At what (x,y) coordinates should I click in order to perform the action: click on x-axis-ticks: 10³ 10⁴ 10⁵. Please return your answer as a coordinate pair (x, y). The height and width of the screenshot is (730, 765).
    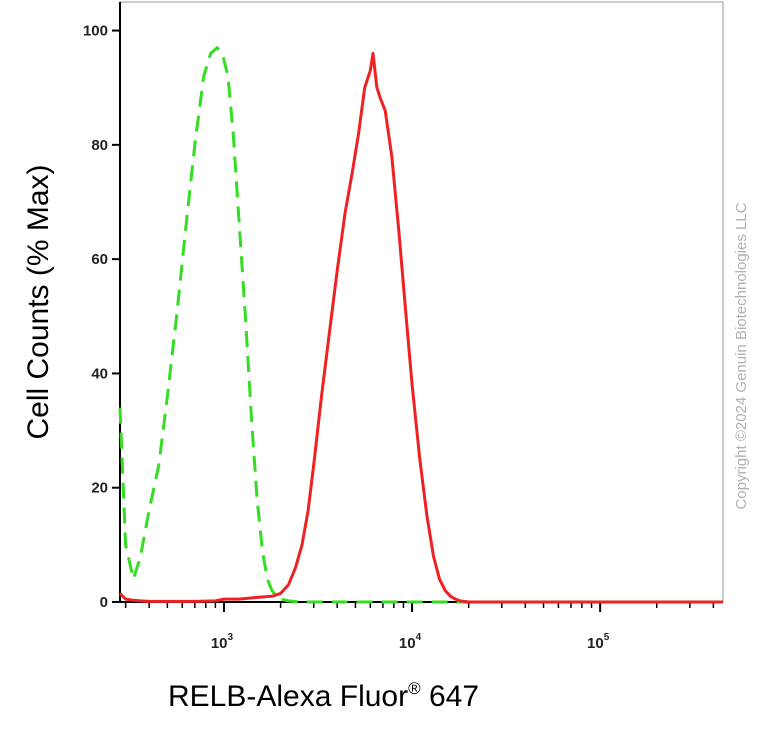
    Looking at the image, I should click on (419, 627).